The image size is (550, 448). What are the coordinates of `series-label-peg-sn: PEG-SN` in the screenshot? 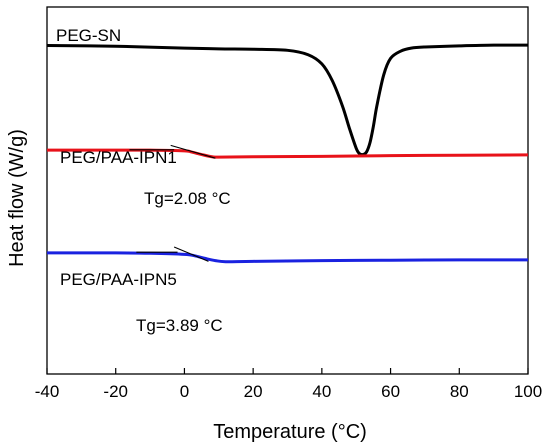 It's located at (88, 35).